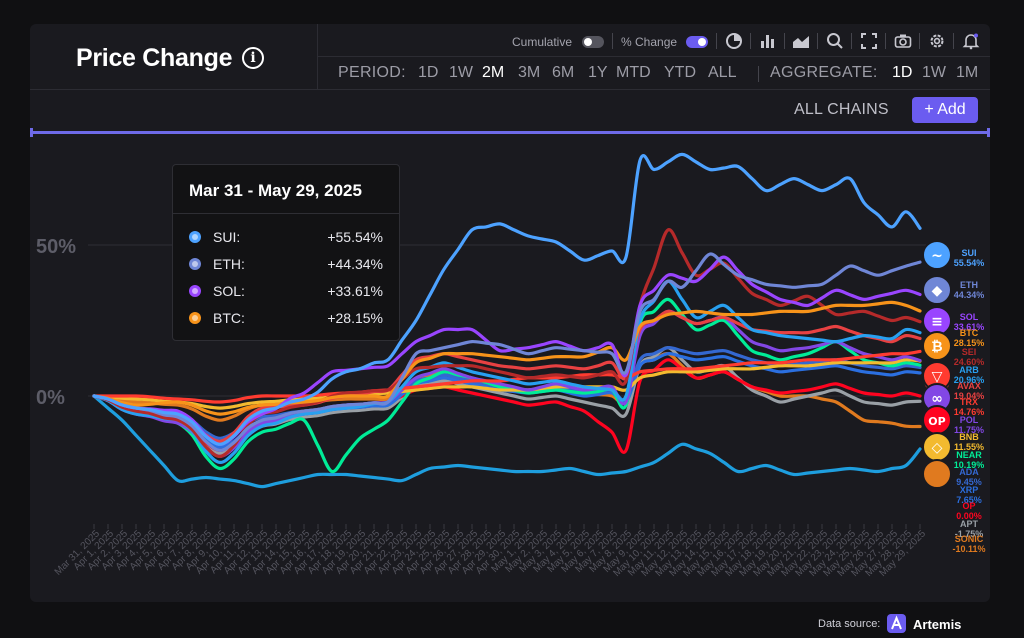 The width and height of the screenshot is (1024, 638). Describe the element at coordinates (372, 72) in the screenshot. I see `period-label: PERIOD:` at that location.